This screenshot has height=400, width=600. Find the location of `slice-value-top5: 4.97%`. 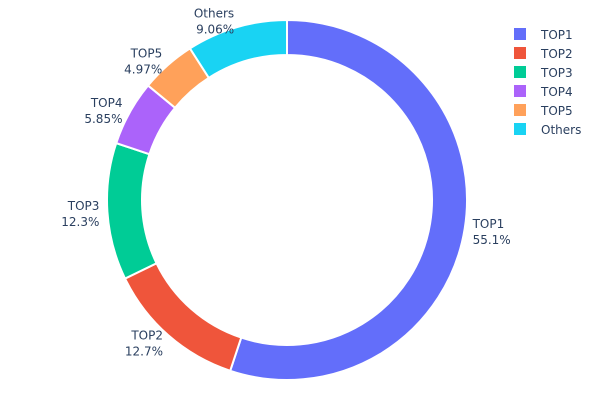

slice-value-top5: 4.97% is located at coordinates (143, 69).